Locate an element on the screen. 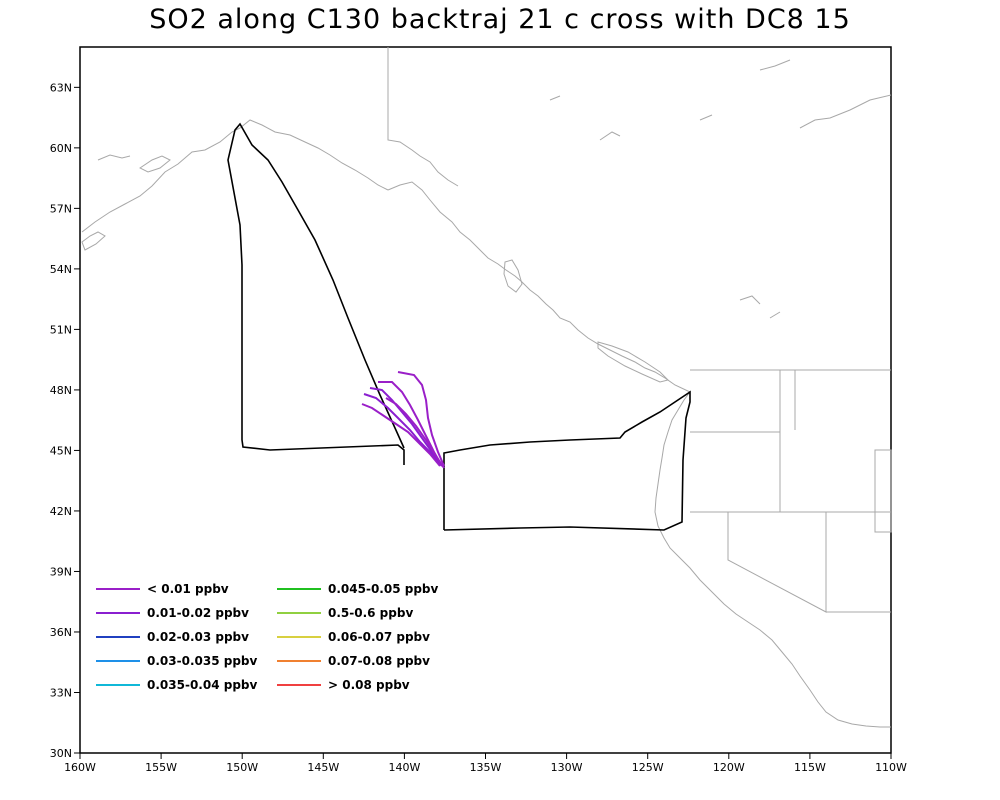 The height and width of the screenshot is (800, 1000). x-tick-label: 120W is located at coordinates (729, 767).